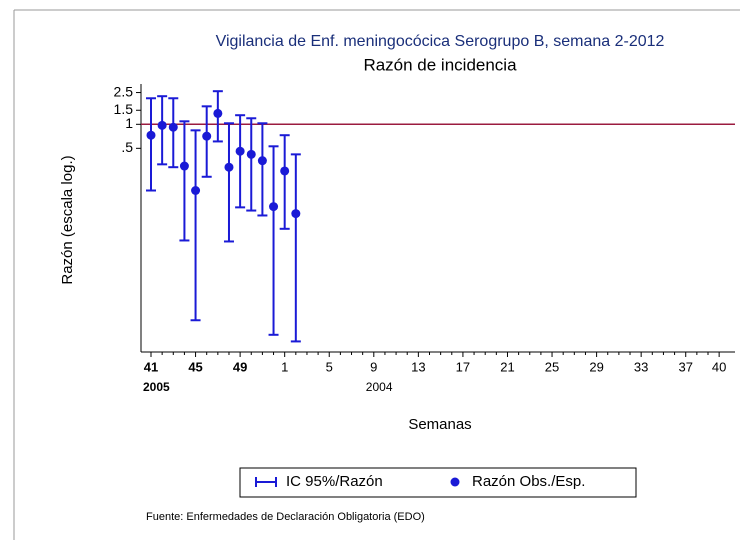 Image resolution: width=740 pixels, height=540 pixels. What do you see at coordinates (719, 366) in the screenshot?
I see `x-tick-label: 40` at bounding box center [719, 366].